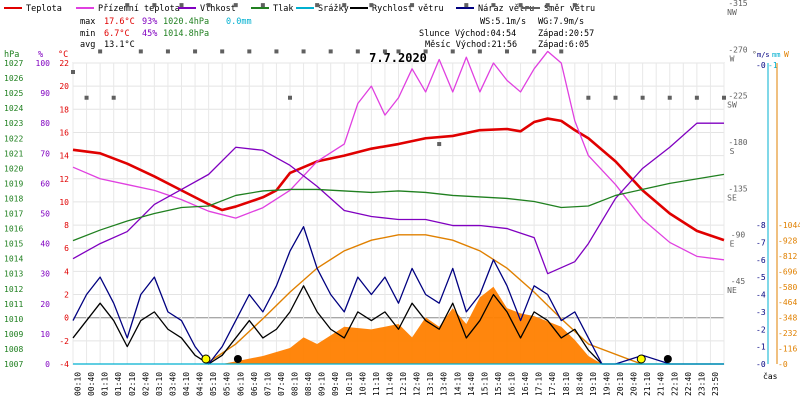 The image size is (800, 404). I want to click on pct-tick-label: 40, so click(45, 244).